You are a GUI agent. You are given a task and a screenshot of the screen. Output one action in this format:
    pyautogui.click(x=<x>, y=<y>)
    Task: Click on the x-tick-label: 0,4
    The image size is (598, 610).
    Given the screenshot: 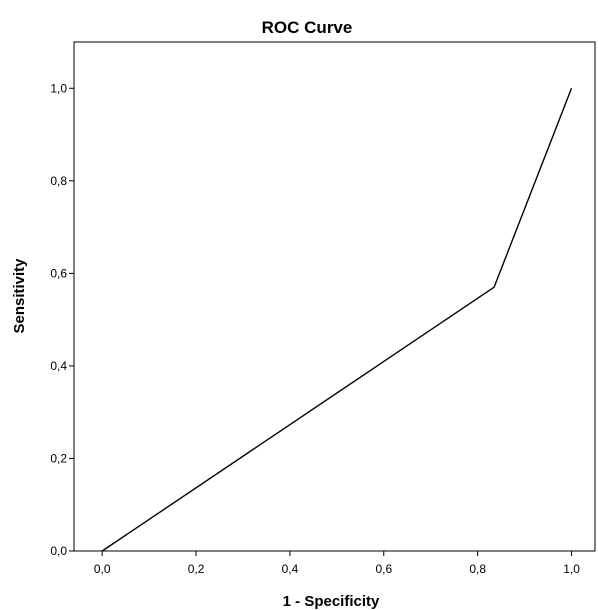 What is the action you would take?
    pyautogui.click(x=290, y=569)
    